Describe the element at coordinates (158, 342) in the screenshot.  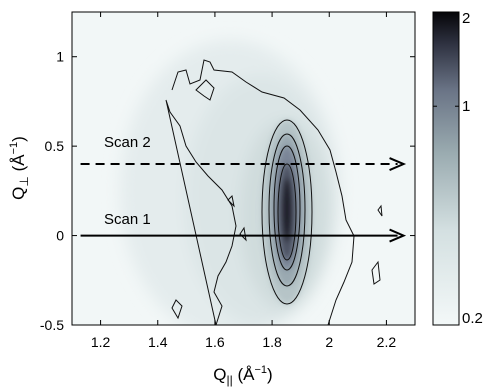
I see `x-tick-label: 1.4` at that location.